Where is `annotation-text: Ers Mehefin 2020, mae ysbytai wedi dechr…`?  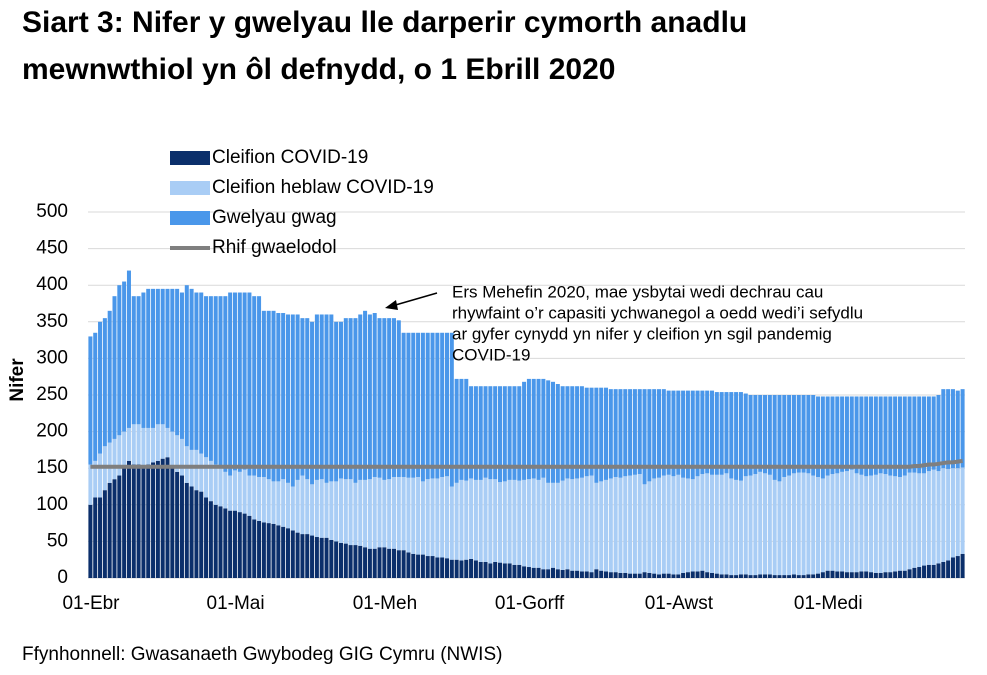
annotation-text: Ers Mehefin 2020, mae ysbytai wedi dechr… is located at coordinates (637, 291).